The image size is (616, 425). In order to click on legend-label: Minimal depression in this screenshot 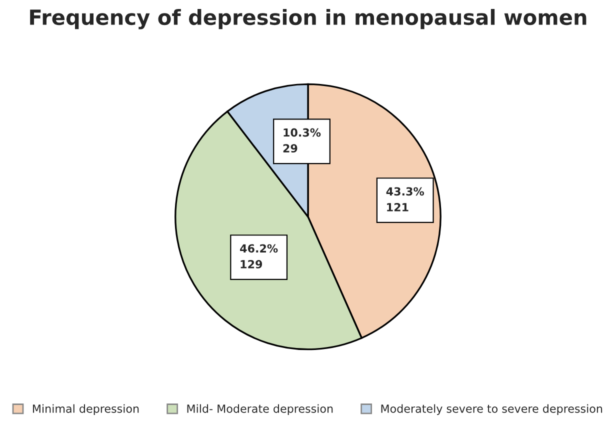, I will do `click(85, 409)`.